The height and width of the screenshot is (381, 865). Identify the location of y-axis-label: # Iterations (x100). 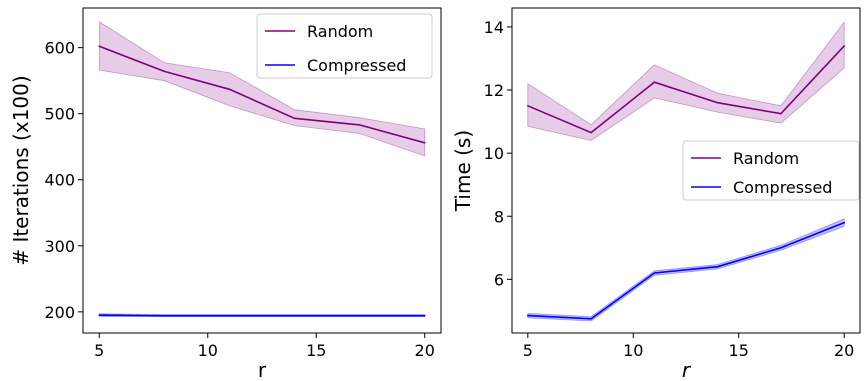
(21, 170).